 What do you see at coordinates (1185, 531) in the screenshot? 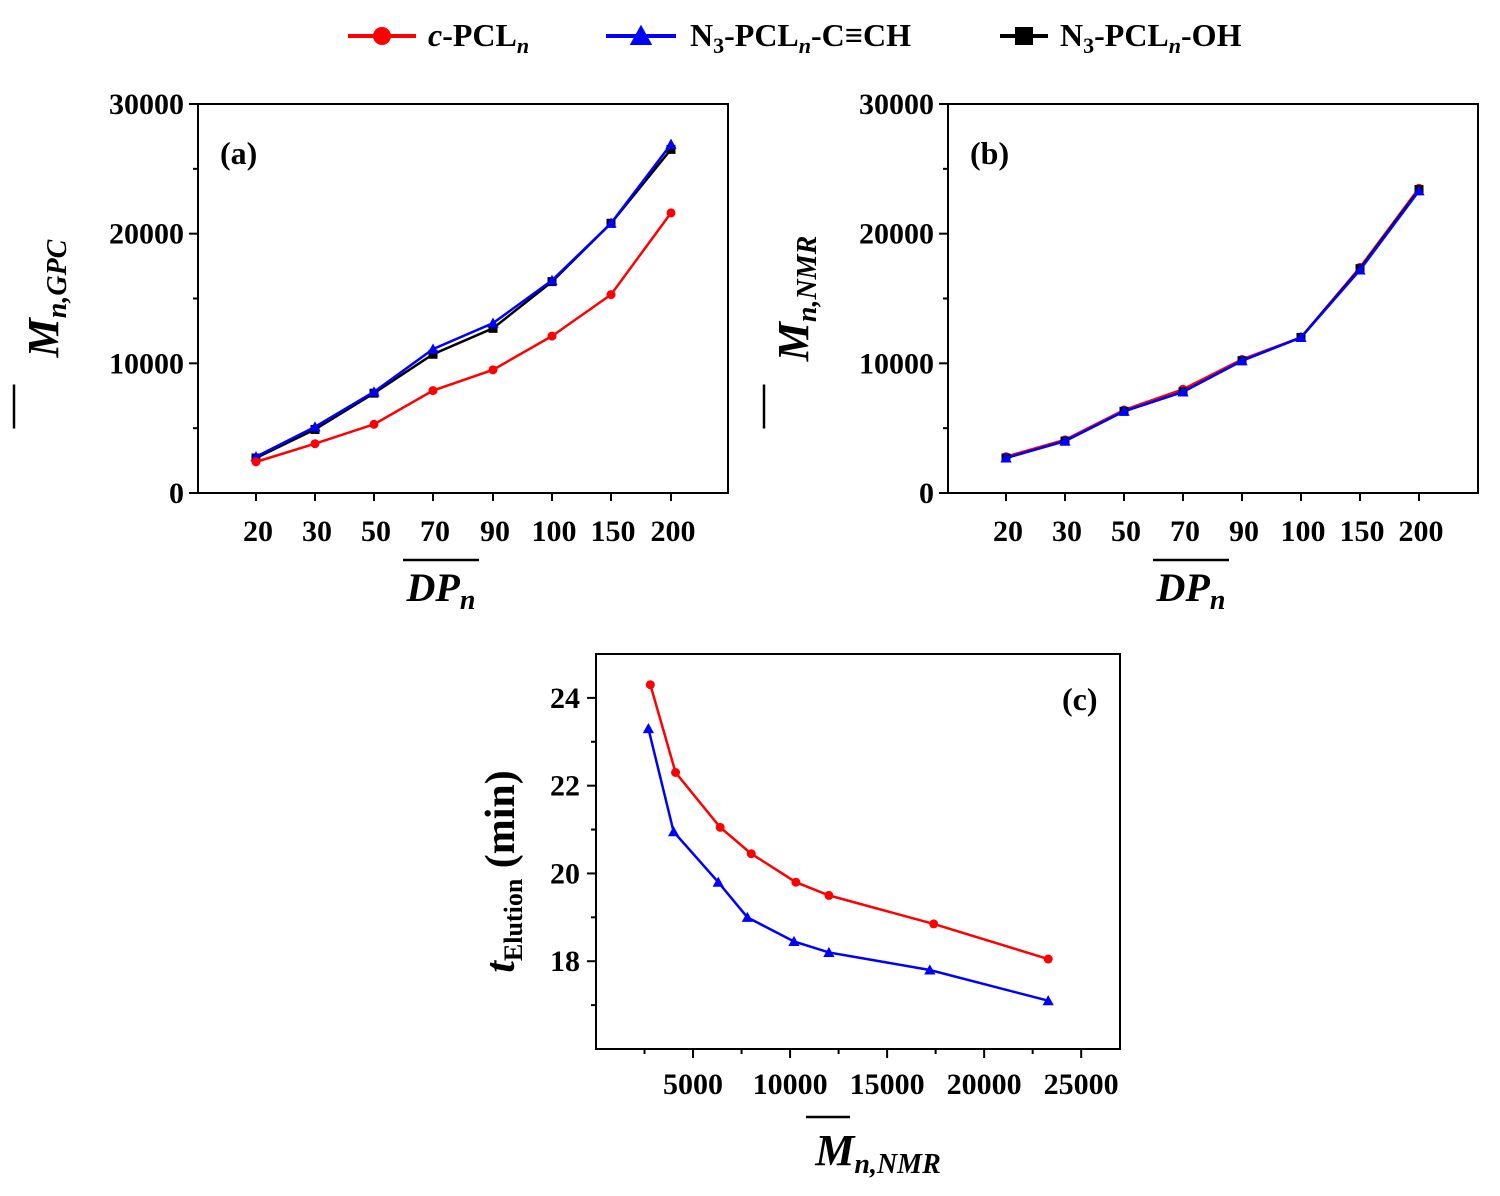
I see `x-tick-label: 70` at bounding box center [1185, 531].